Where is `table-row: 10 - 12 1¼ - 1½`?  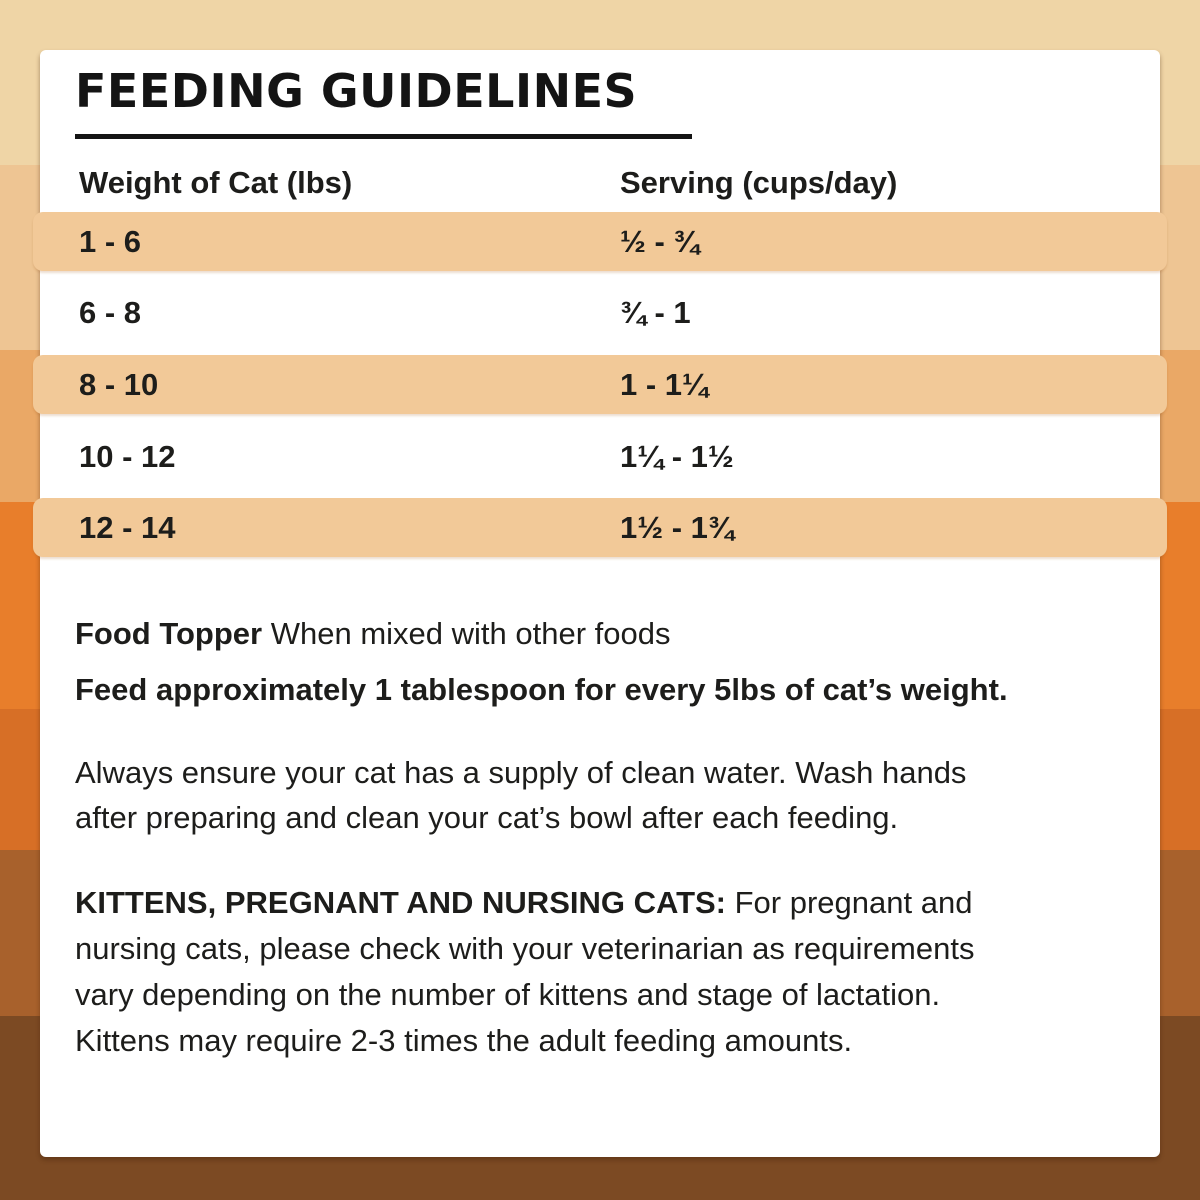 table-row: 10 - 12 1¼ - 1½ is located at coordinates (600, 456).